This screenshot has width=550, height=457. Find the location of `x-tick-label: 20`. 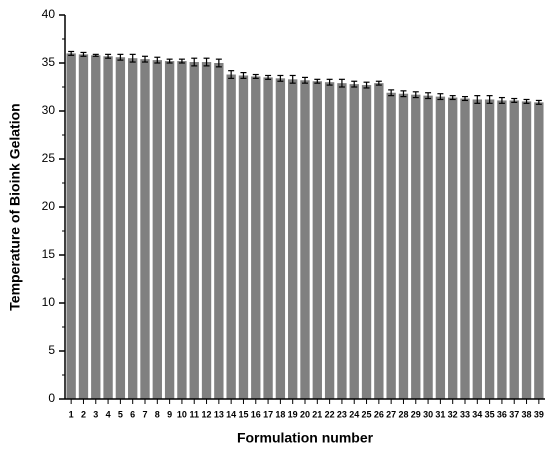

x-tick-label: 20 is located at coordinates (305, 414).